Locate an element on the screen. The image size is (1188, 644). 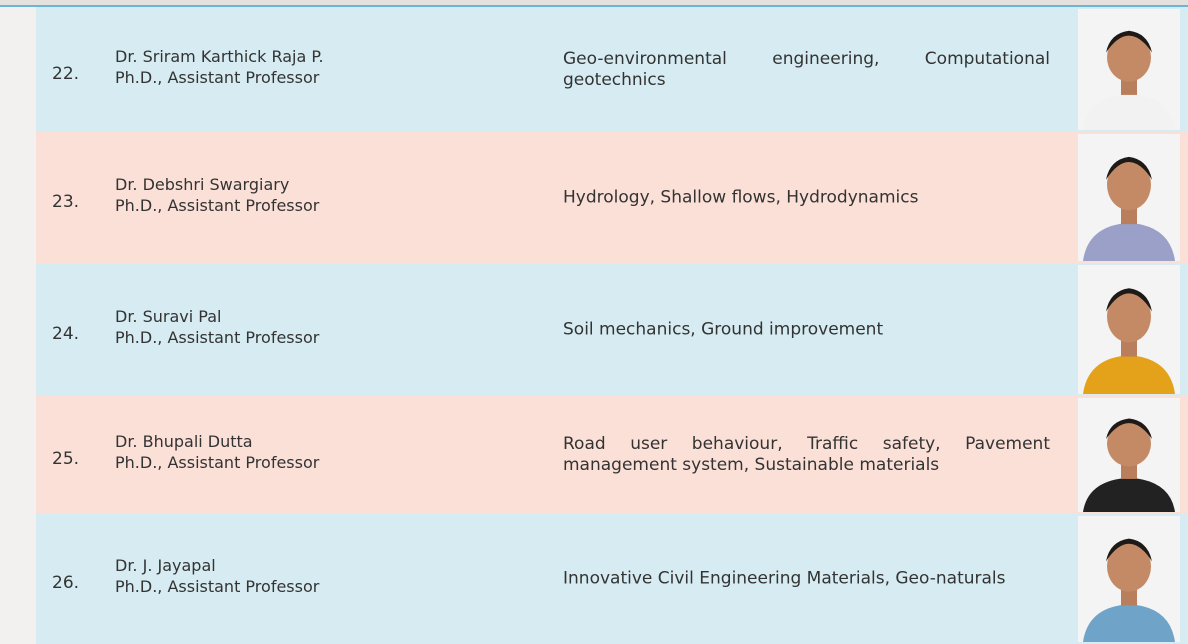
faculty-name: Dr. Debshri Swargiary is located at coordinates (202, 184).